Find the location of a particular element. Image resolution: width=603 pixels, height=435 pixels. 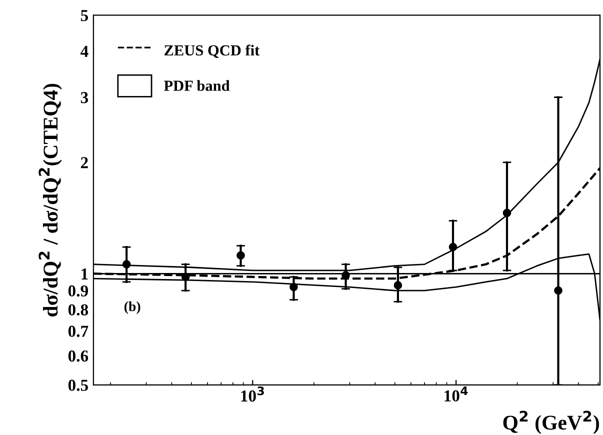

x-tick-label: 10$^{3}$ is located at coordinates (252, 394).